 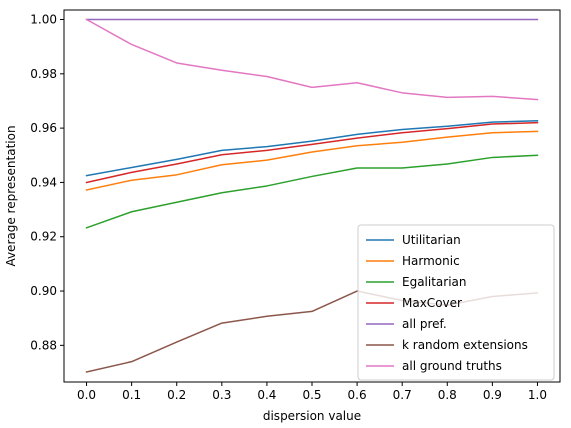 What do you see at coordinates (11, 195) in the screenshot?
I see `y-axis-label: Average representation` at bounding box center [11, 195].